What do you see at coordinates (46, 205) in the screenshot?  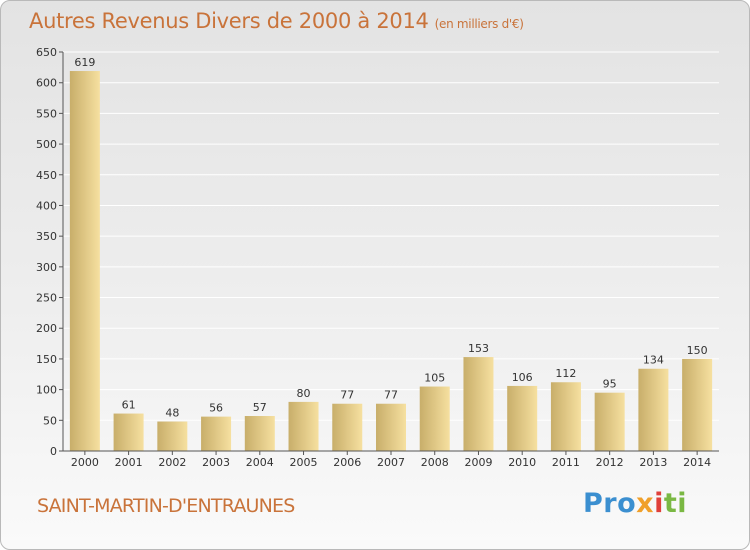 I see `y-tick-label: 400` at bounding box center [46, 205].